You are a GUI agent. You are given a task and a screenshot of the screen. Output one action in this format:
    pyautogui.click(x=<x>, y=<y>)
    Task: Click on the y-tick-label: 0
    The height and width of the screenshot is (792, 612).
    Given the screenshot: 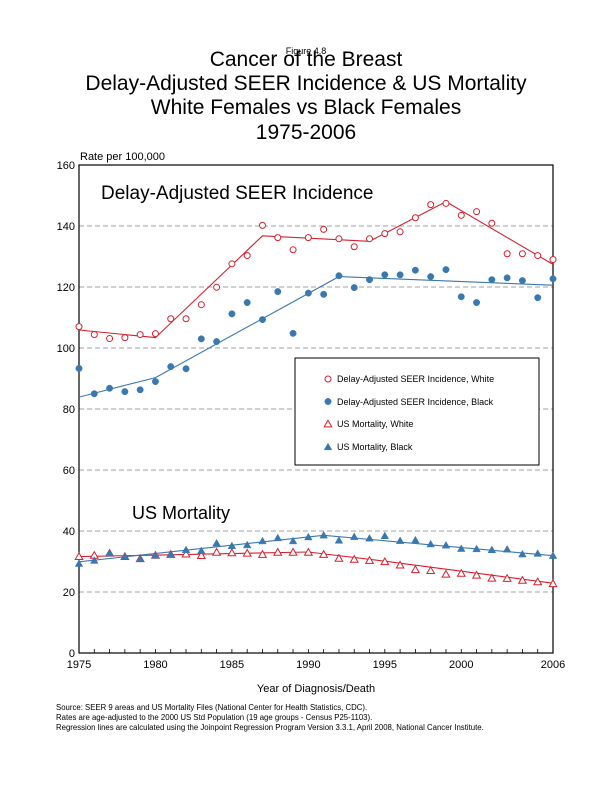 What is the action you would take?
    pyautogui.click(x=72, y=654)
    